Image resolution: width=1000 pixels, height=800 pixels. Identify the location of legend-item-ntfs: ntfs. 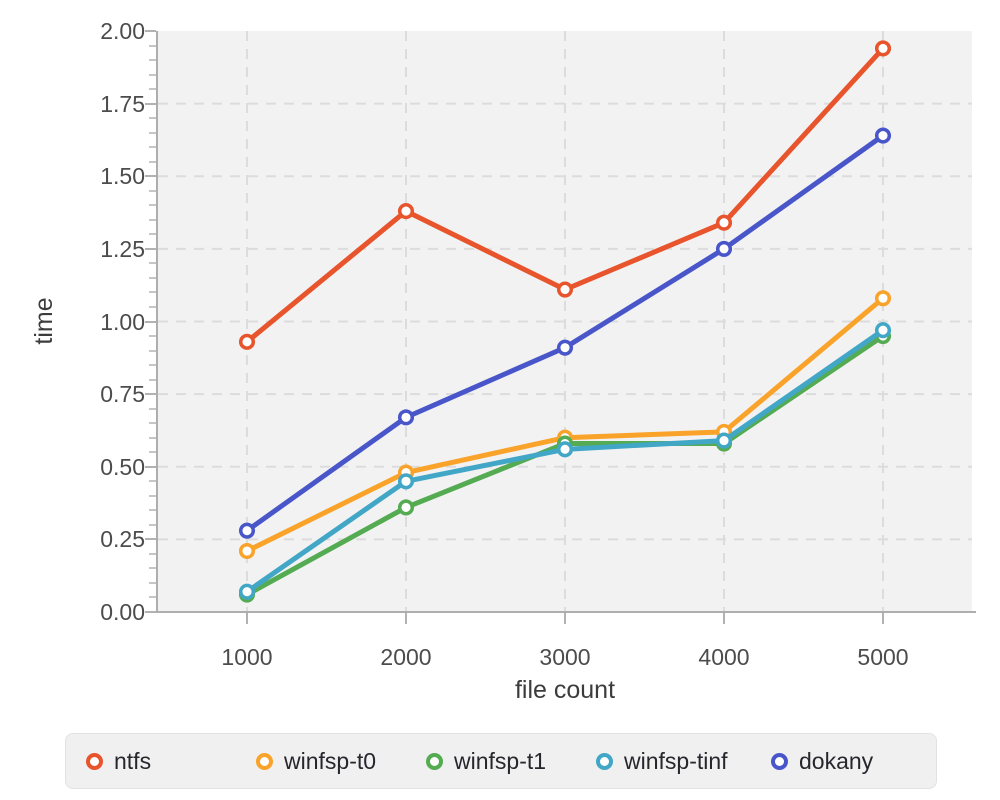
(118, 761).